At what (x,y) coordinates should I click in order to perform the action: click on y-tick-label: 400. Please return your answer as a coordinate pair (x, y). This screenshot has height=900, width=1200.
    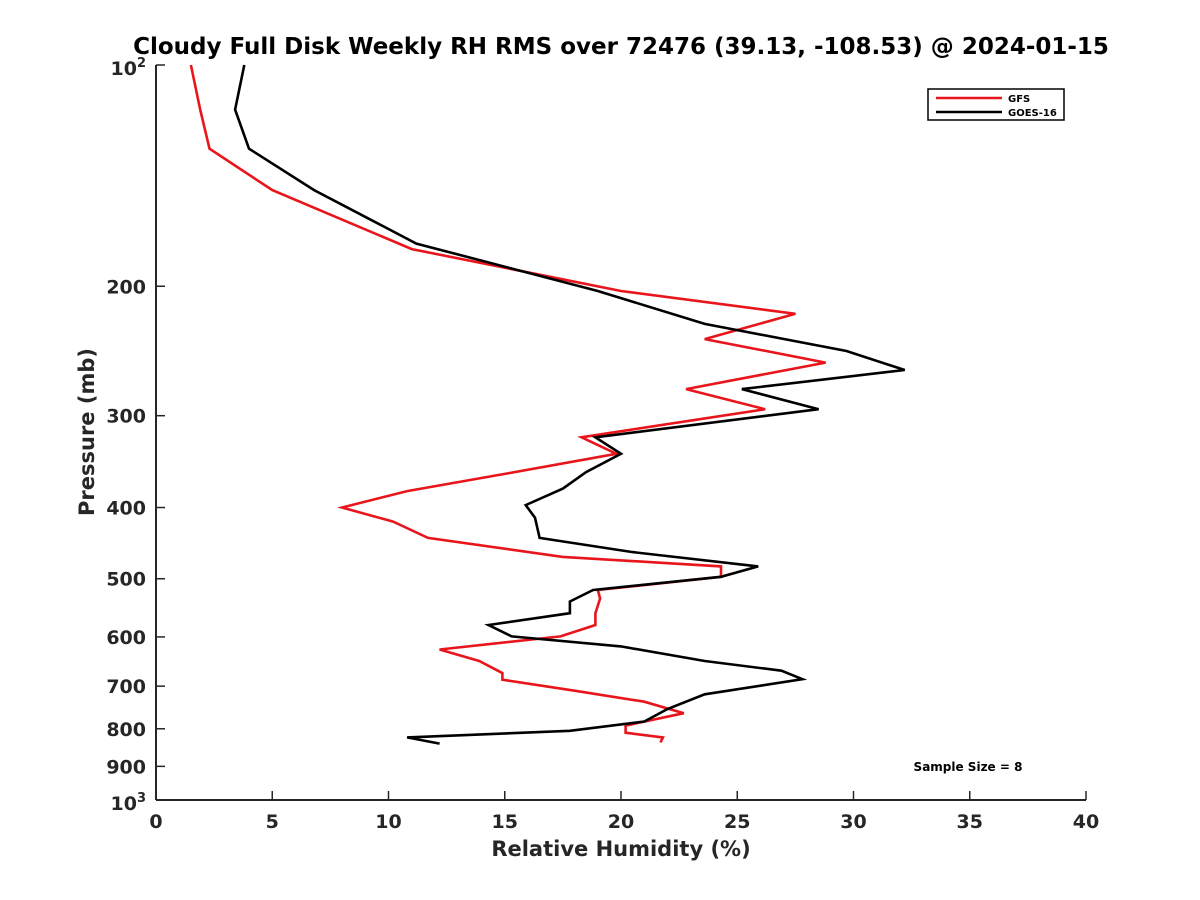
    Looking at the image, I should click on (126, 509).